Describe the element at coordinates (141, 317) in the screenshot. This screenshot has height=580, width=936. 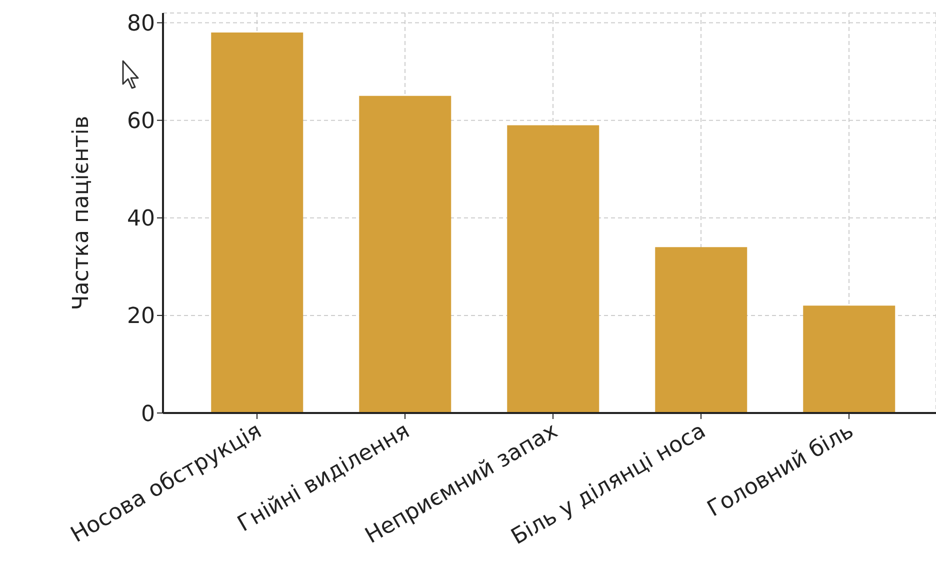
I see `y-tick-label: 20` at that location.